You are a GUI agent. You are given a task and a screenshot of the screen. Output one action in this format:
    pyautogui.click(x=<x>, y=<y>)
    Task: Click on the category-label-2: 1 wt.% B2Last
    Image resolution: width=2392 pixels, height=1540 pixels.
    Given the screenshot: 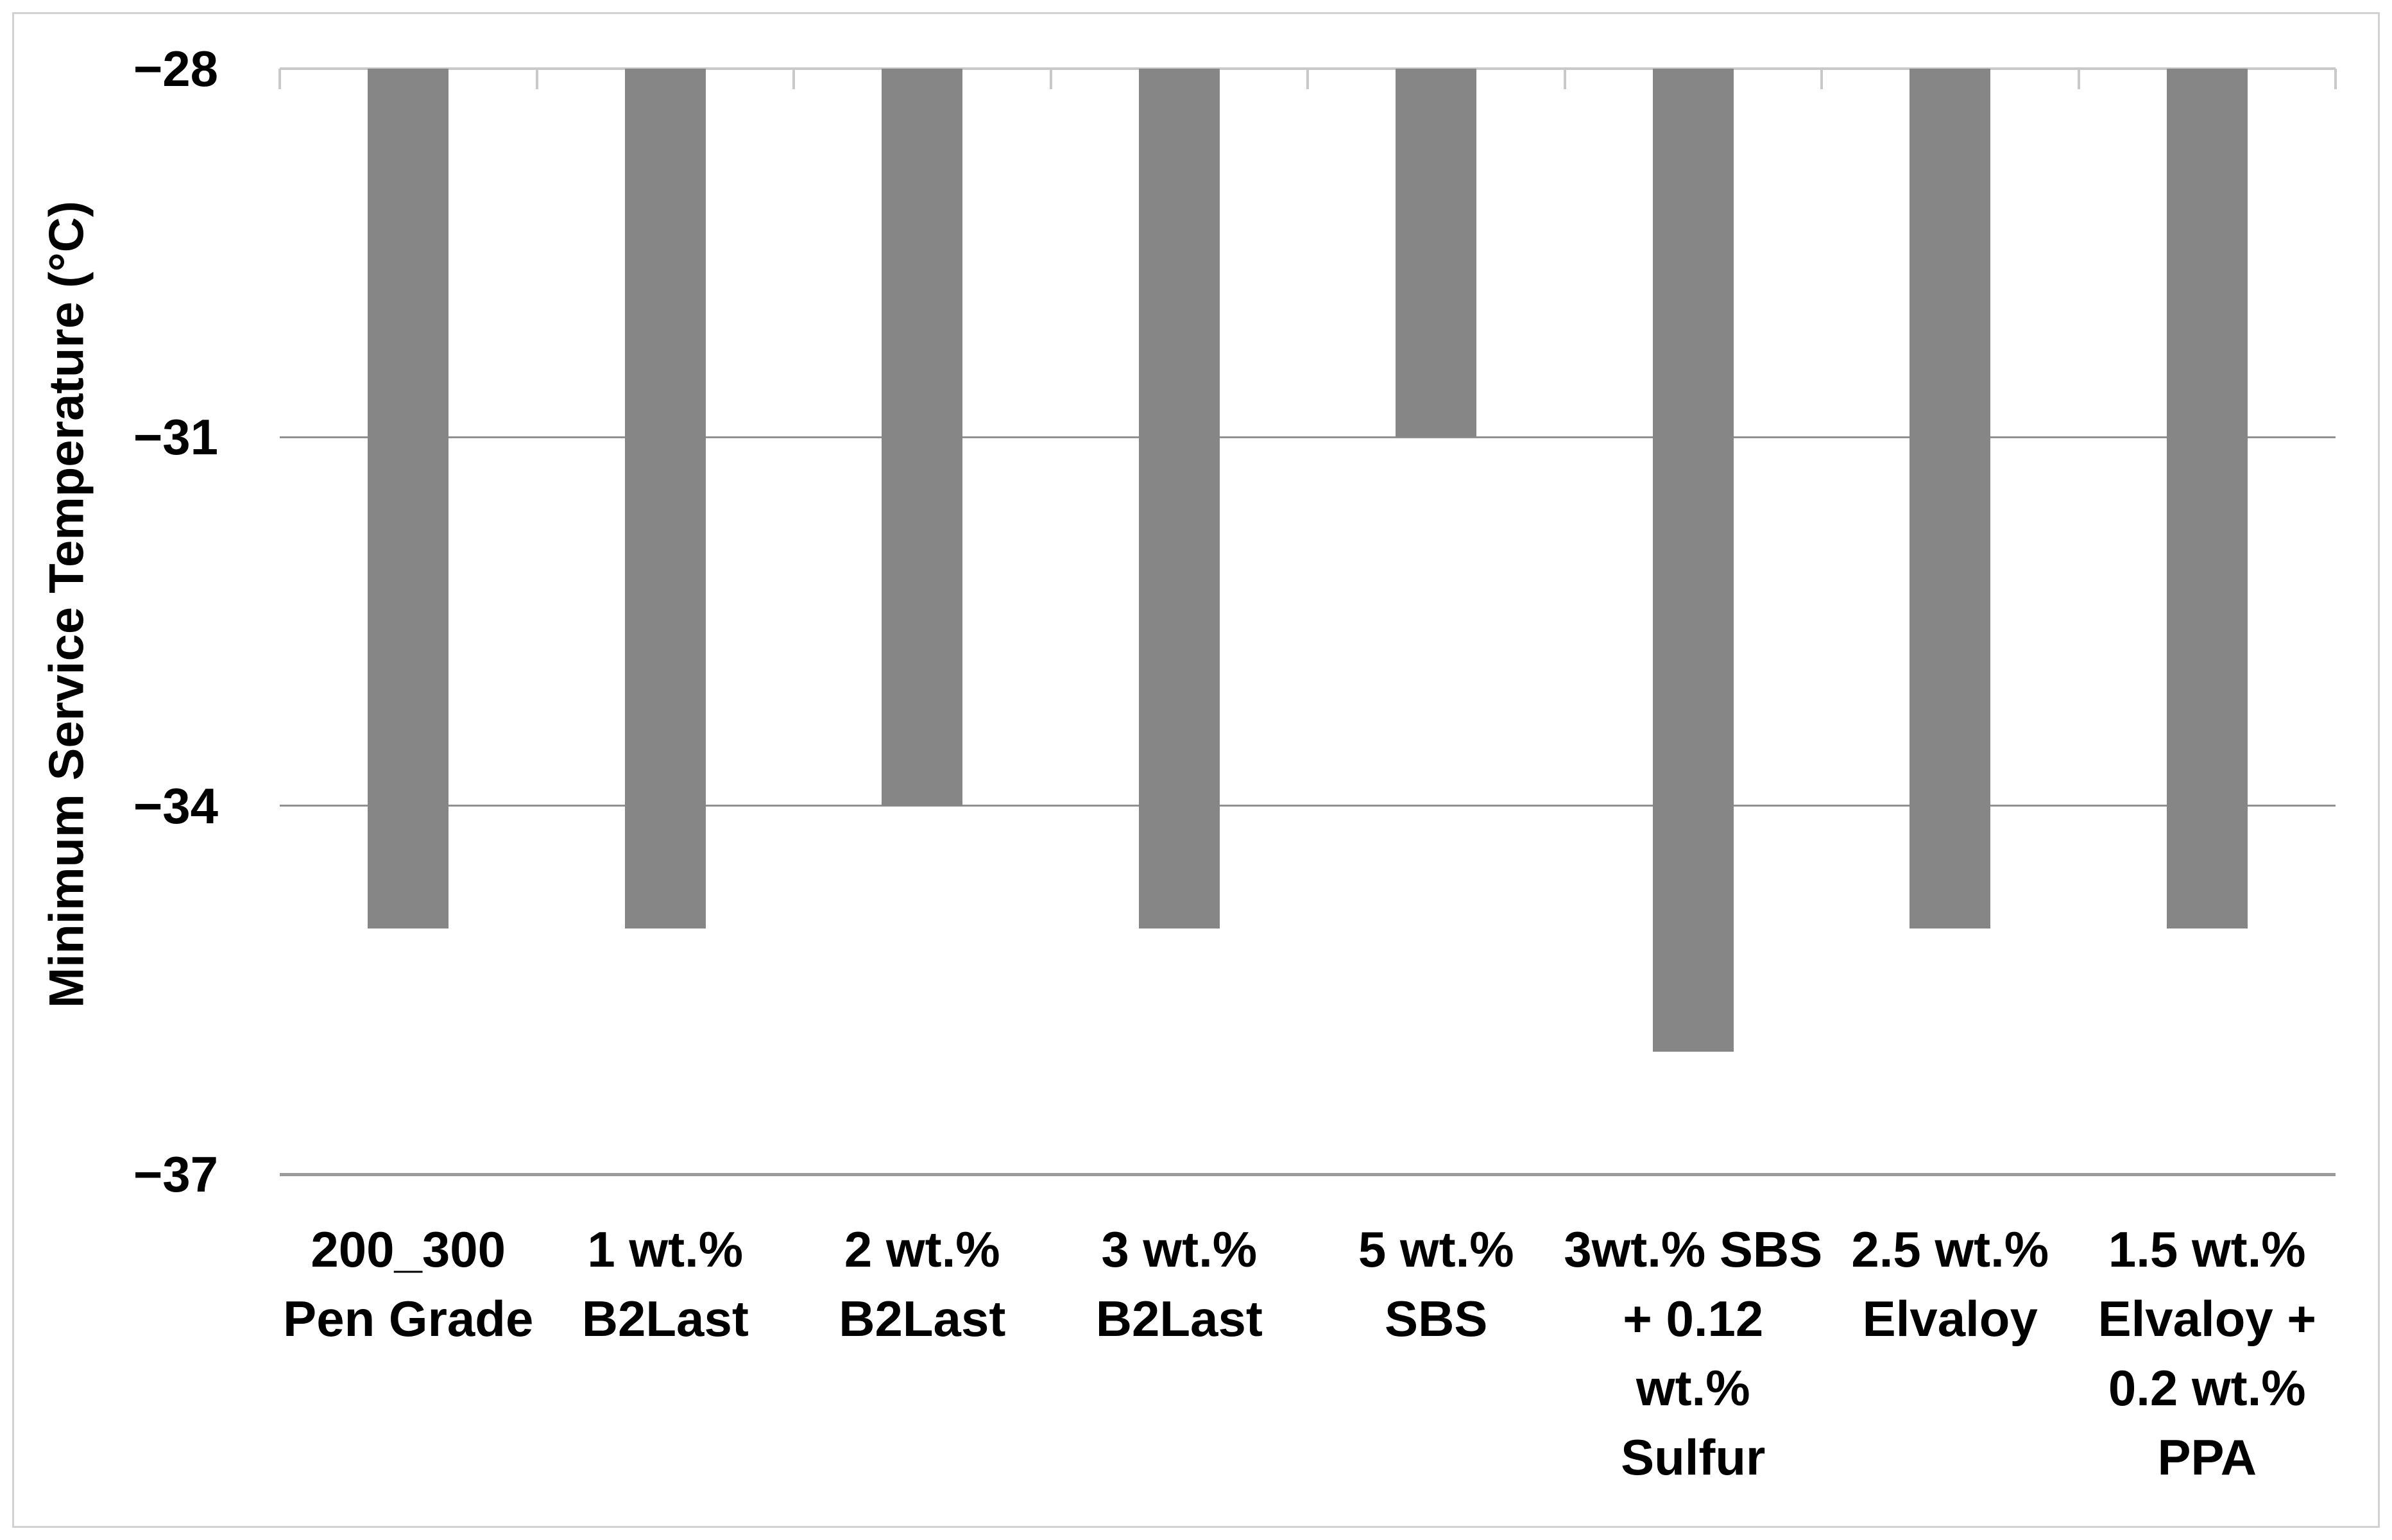 What is the action you would take?
    pyautogui.click(x=665, y=1284)
    